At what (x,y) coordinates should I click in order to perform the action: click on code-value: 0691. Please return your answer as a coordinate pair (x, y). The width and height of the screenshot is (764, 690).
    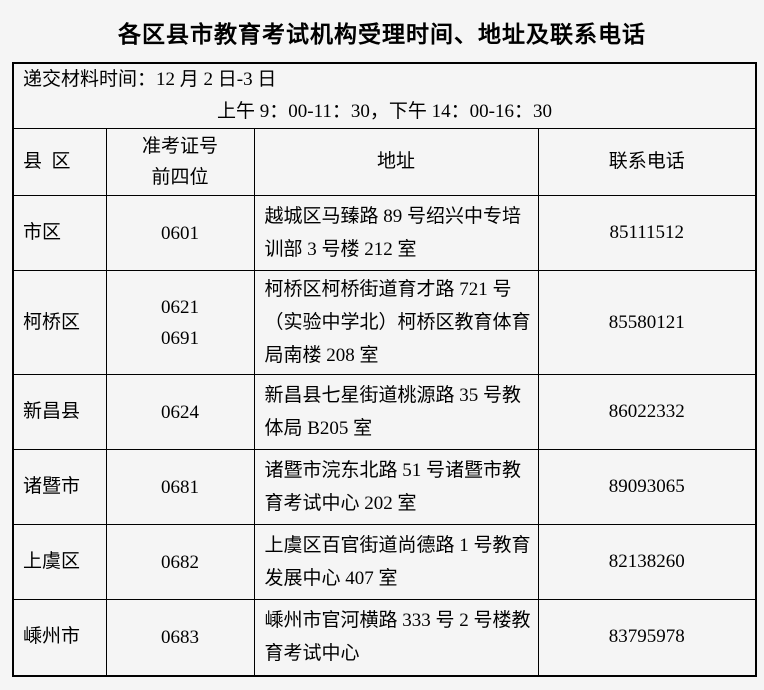
    Looking at the image, I should click on (180, 338).